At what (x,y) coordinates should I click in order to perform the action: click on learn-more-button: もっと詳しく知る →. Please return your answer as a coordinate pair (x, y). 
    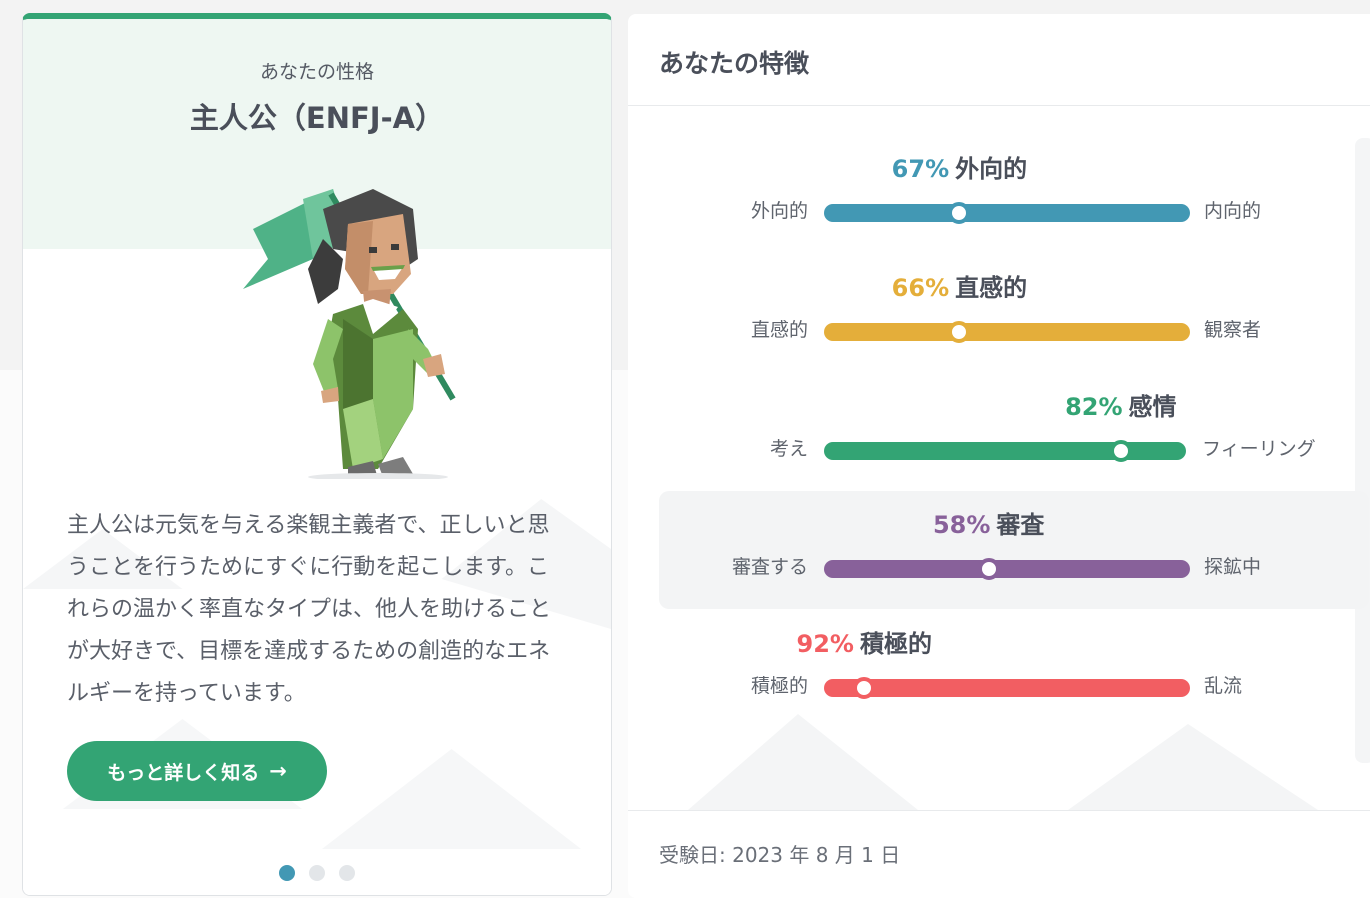
    Looking at the image, I should click on (197, 771).